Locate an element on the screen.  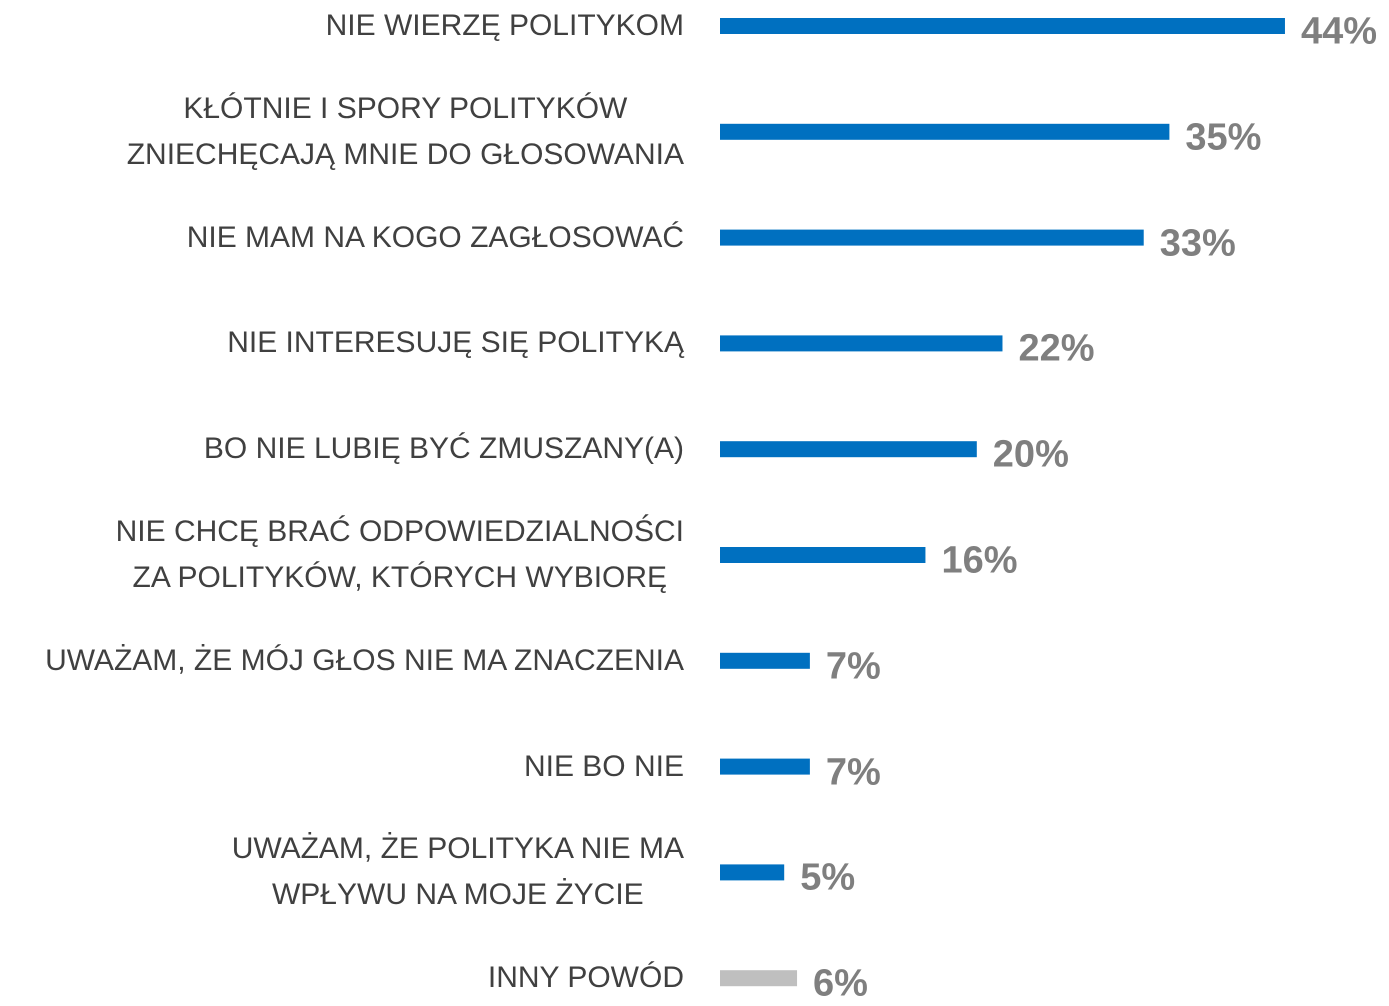
value-label: 44% is located at coordinates (1339, 31).